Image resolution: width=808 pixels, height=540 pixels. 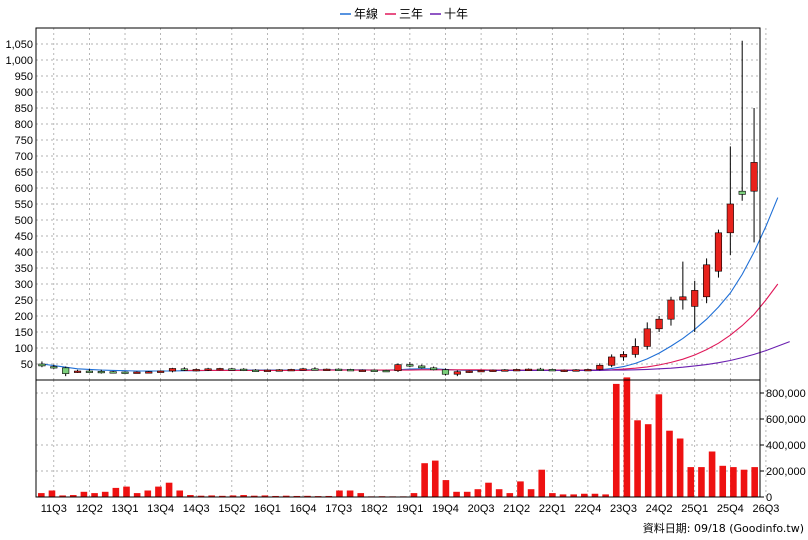 What do you see at coordinates (765, 509) in the screenshot?
I see `x-tick-label: 26Q3` at bounding box center [765, 509].